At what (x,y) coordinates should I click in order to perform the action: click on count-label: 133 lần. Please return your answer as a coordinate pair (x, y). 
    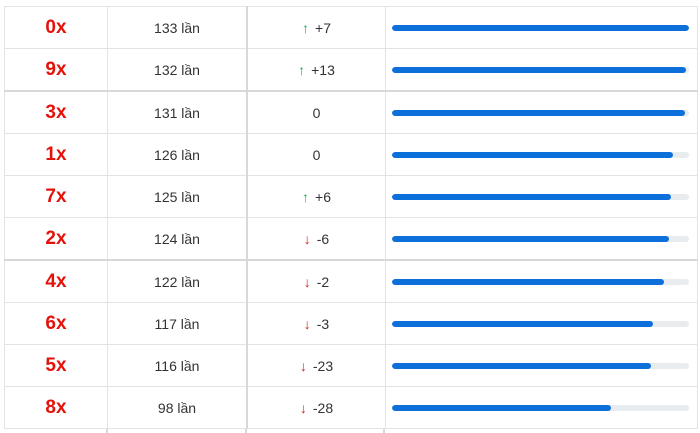
    Looking at the image, I should click on (177, 27).